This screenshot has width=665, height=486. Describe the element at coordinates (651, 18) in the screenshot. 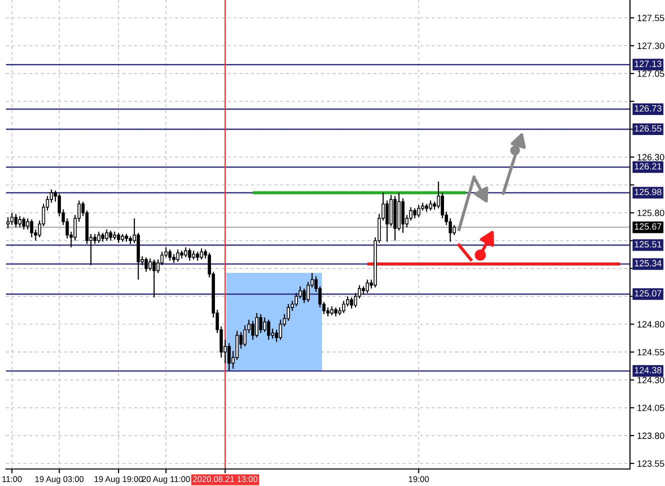

I see `y-tick-label: 127.55` at that location.